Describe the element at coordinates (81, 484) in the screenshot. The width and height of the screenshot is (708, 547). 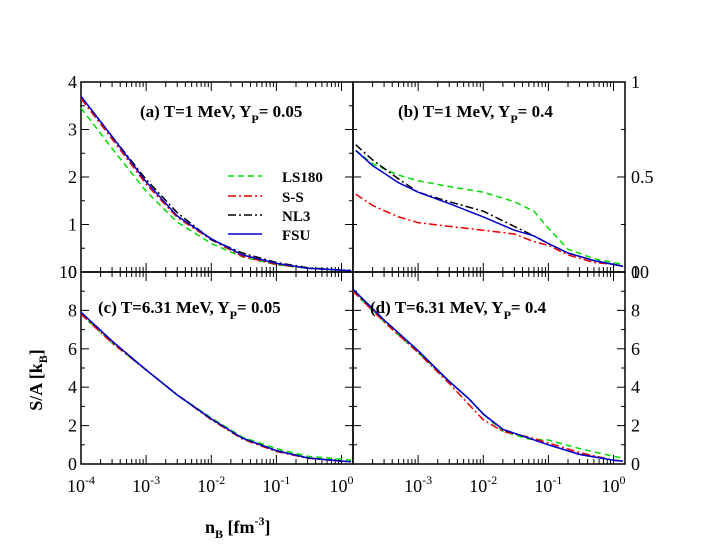
I see `x-tick-label: 10⁻⁴` at that location.